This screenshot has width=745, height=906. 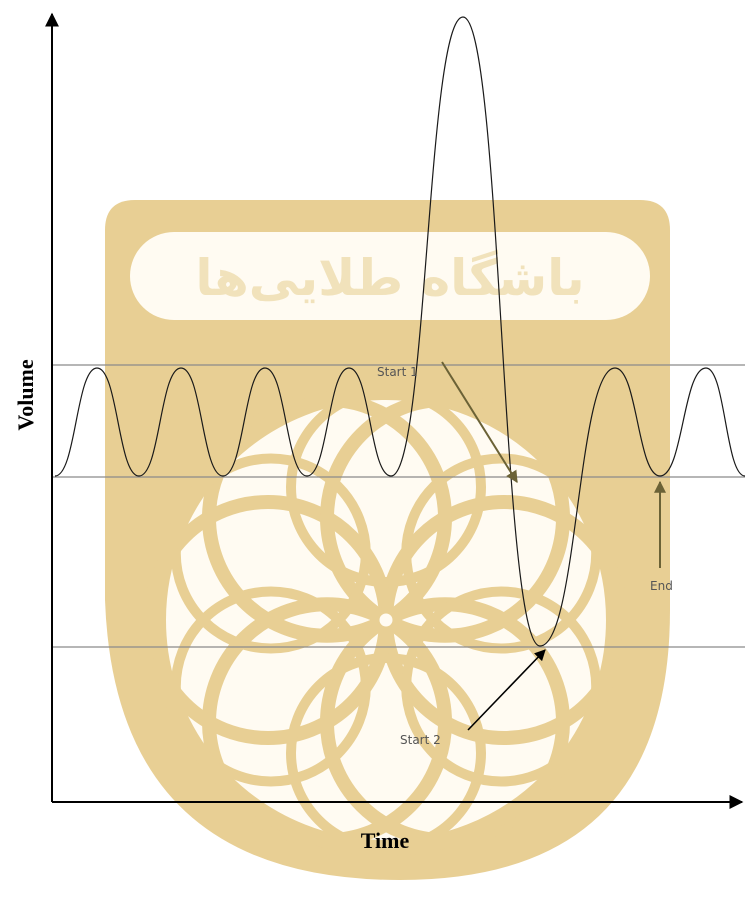 I want to click on watermark-text: باشگاه طلایی‌ها, so click(x=389, y=278).